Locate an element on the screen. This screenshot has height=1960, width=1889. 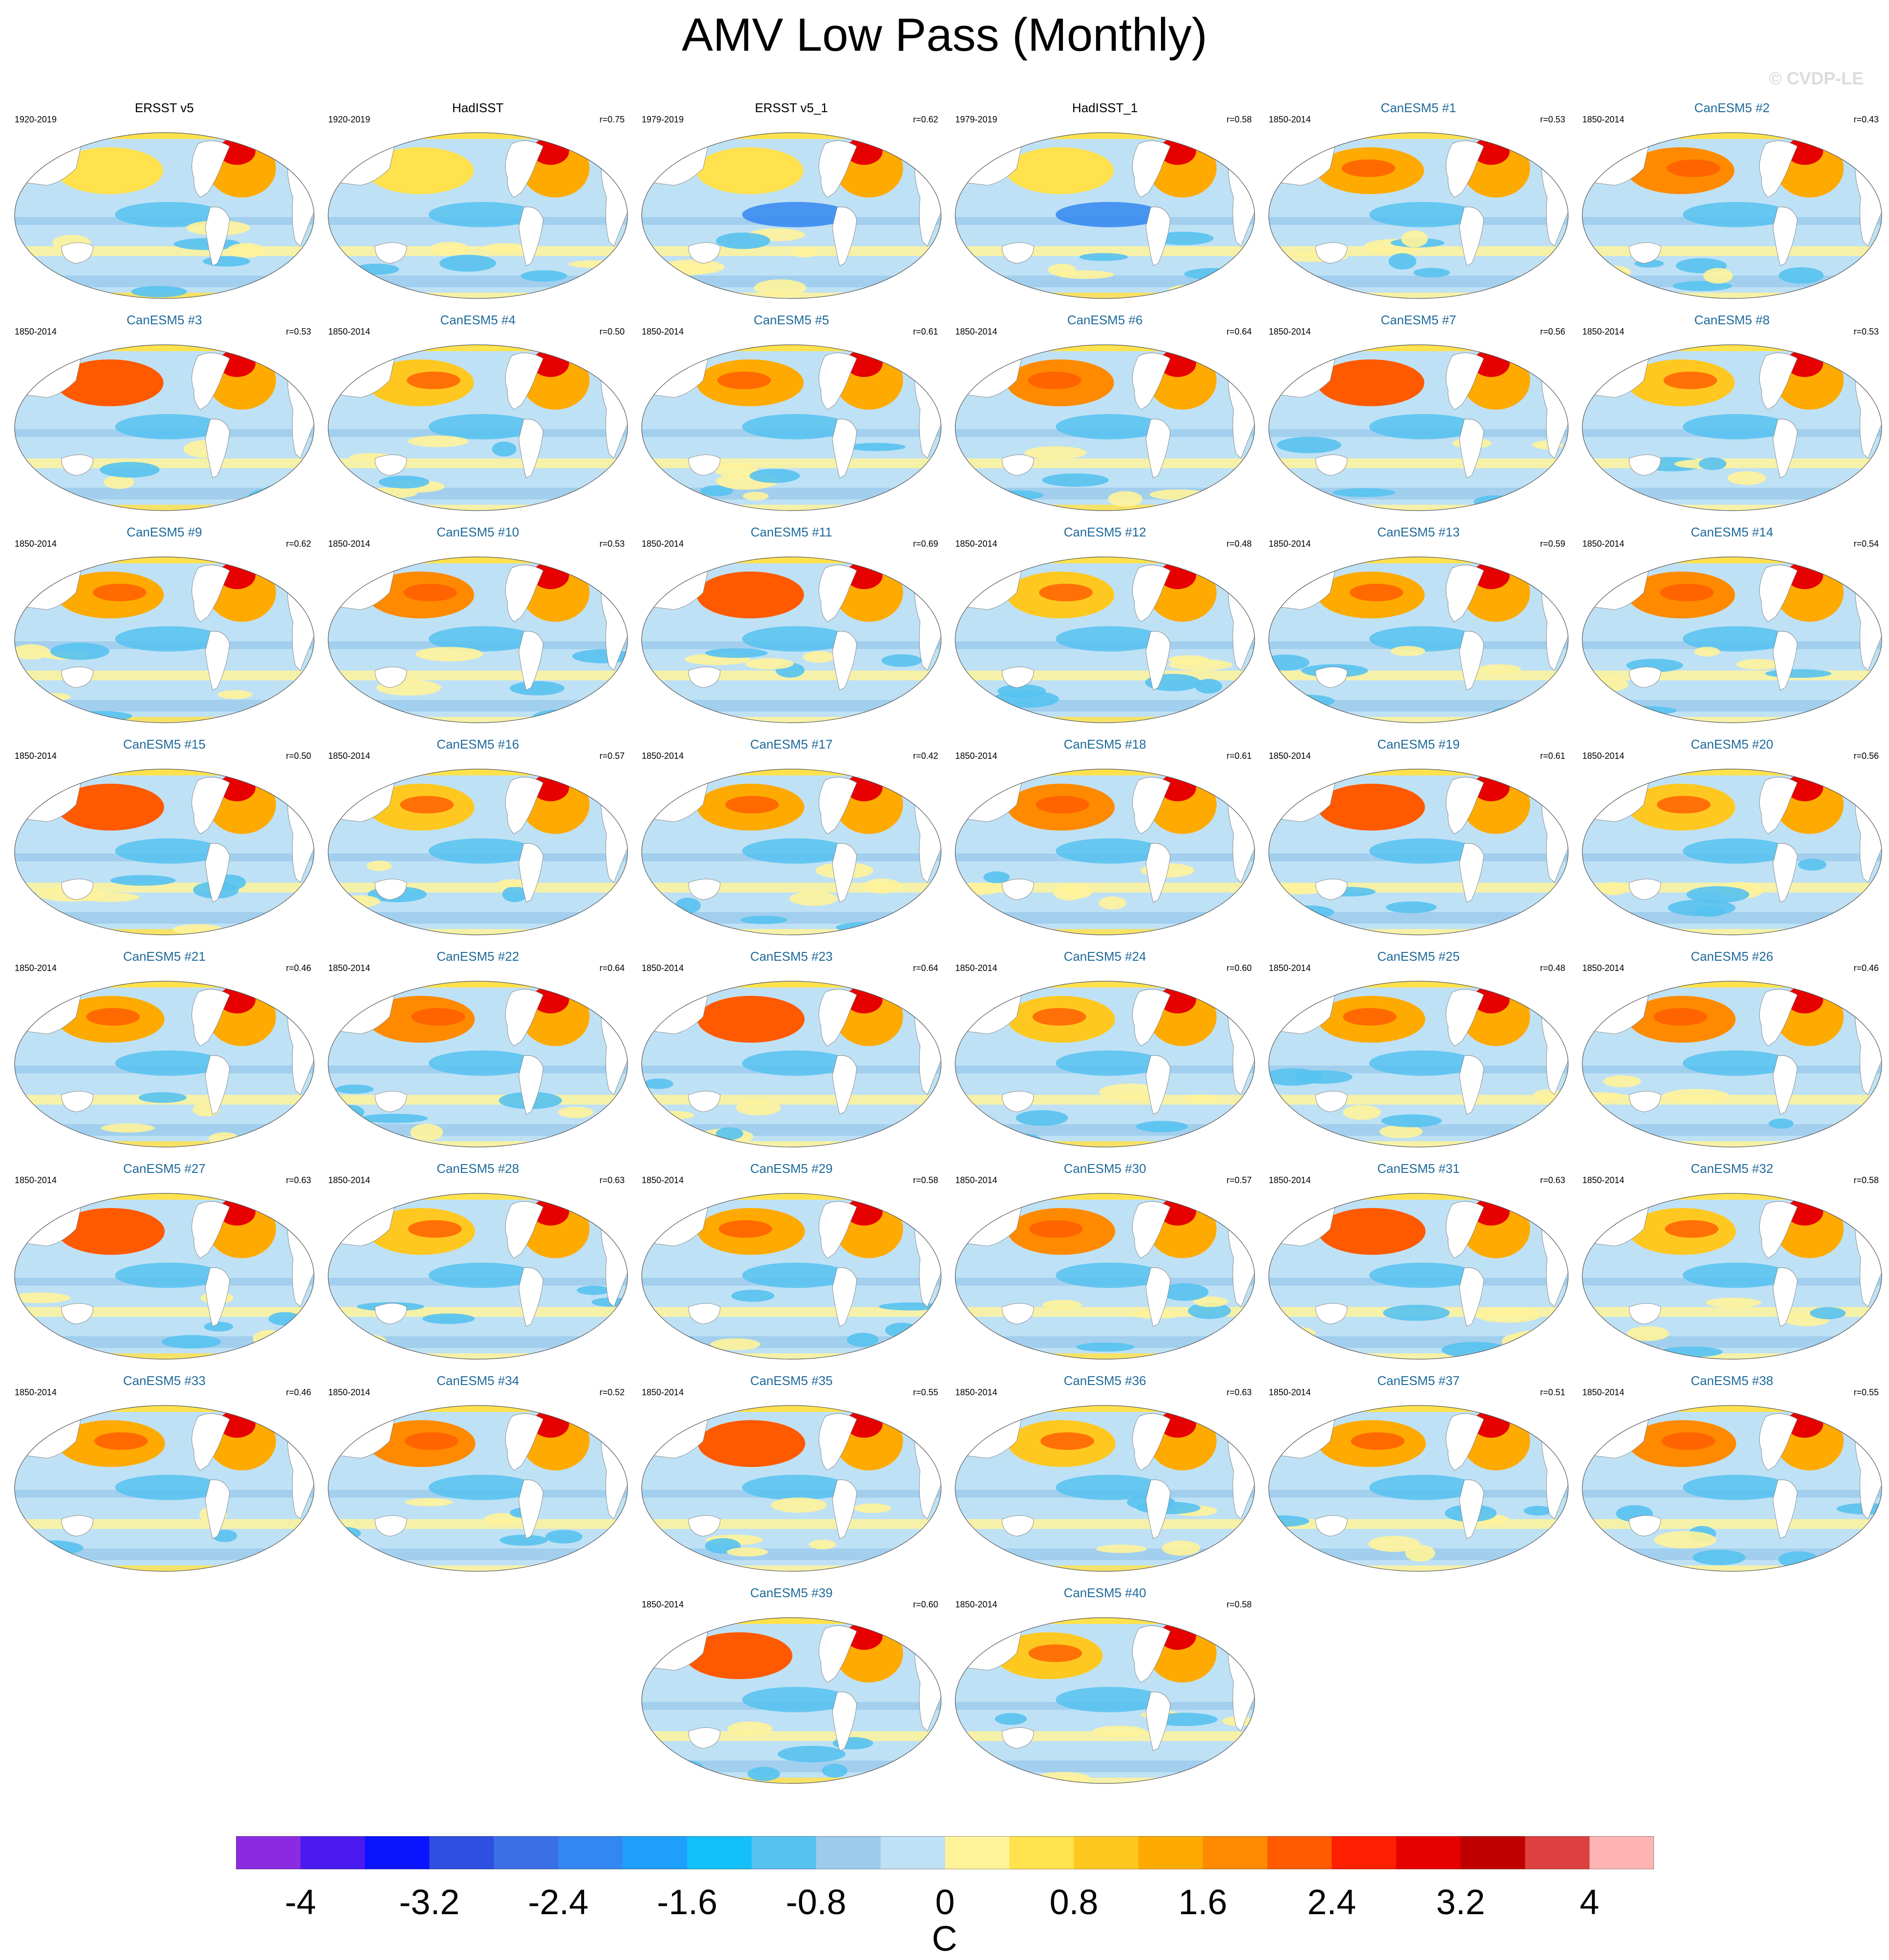
map-panel: CanESM5 #18 1850-2014 r=0.61 is located at coordinates (1104, 841).